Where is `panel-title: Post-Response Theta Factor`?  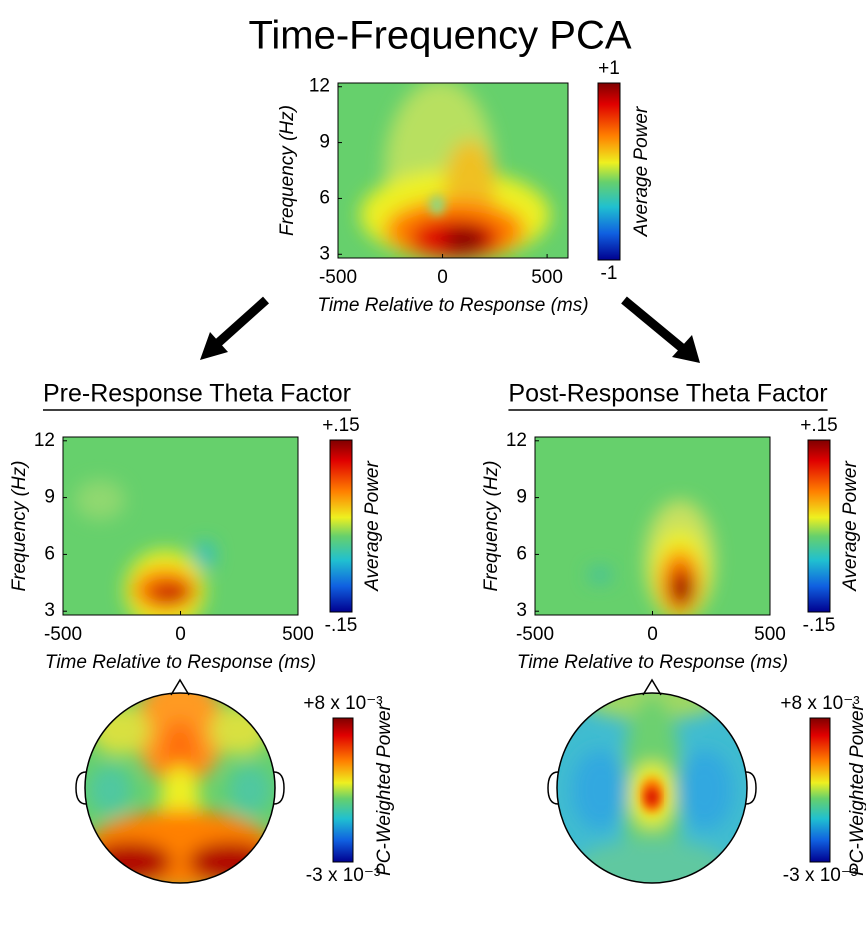 panel-title: Post-Response Theta Factor is located at coordinates (667, 394).